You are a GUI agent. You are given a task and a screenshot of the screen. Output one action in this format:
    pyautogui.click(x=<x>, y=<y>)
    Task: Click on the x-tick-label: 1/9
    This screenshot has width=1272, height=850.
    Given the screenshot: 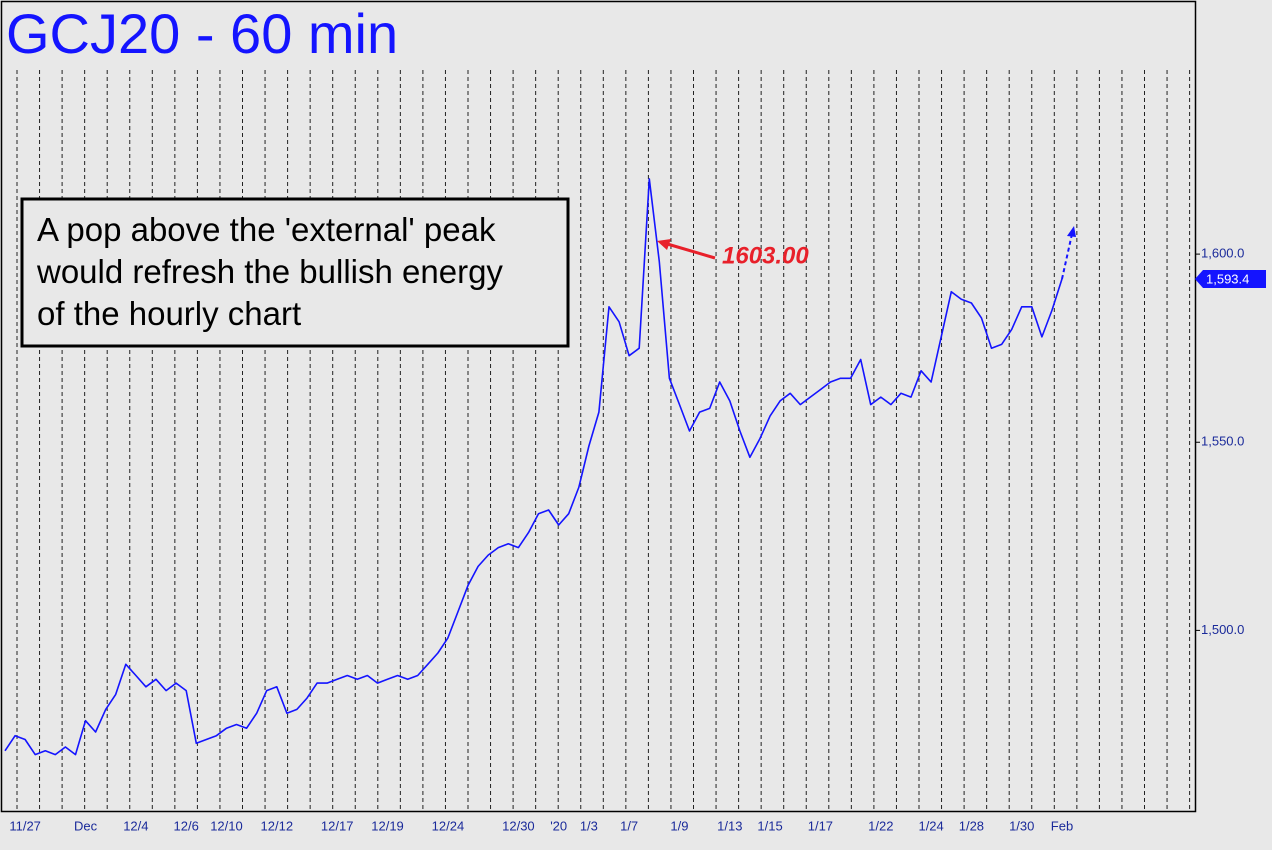 What is the action you would take?
    pyautogui.click(x=679, y=825)
    